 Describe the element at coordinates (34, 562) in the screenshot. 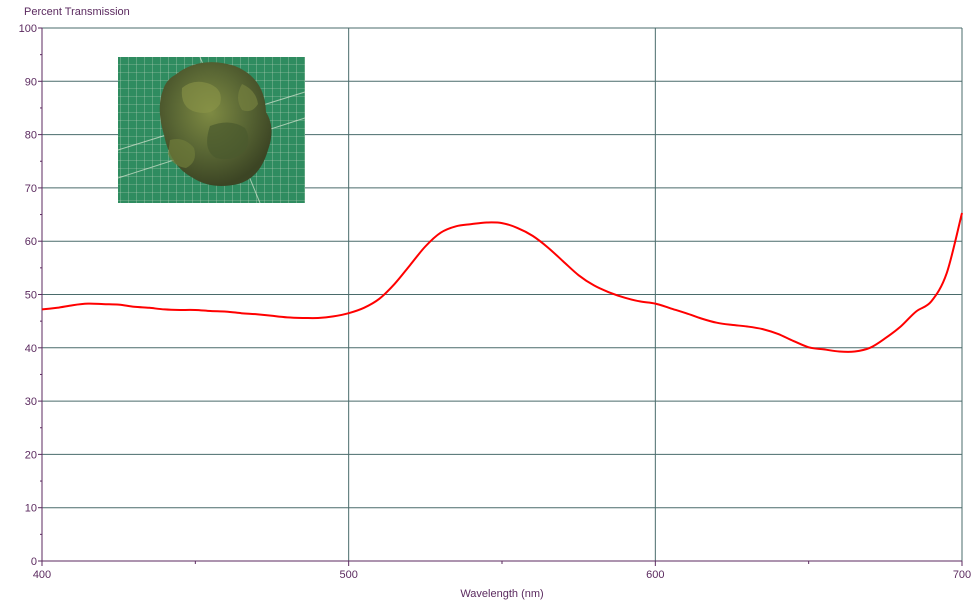

I see `y-tick-label: 0` at that location.